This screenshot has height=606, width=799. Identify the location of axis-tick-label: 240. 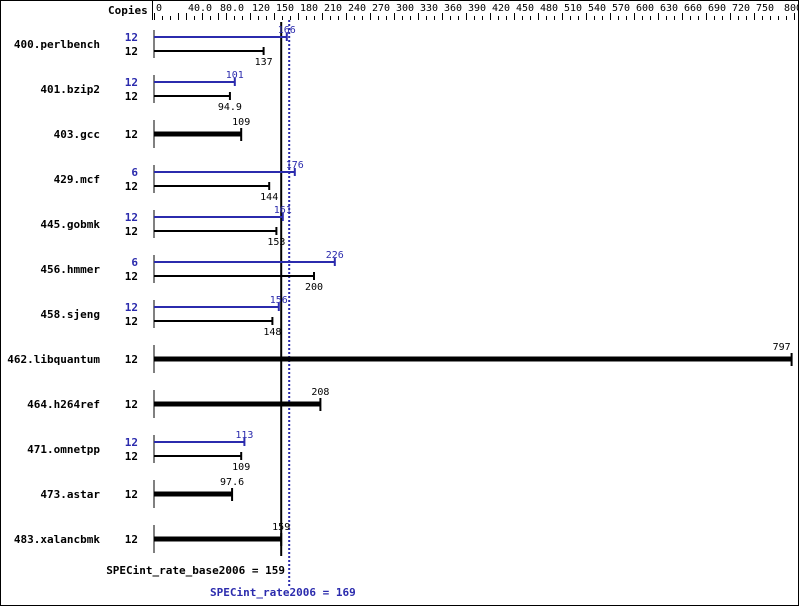
(357, 8).